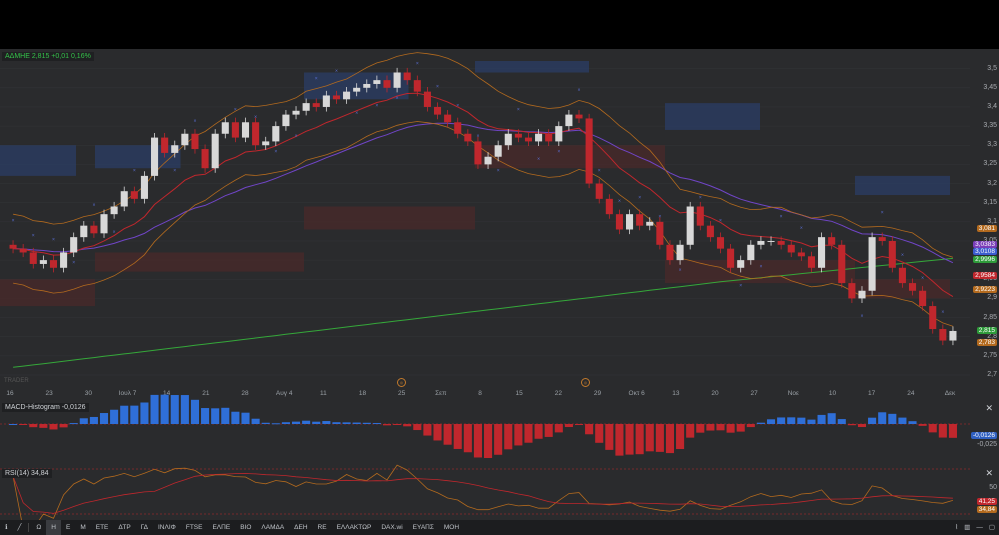 The image size is (999, 535). Describe the element at coordinates (144, 527) in the screenshot. I see `toolbar-item: ΓΔ` at that location.